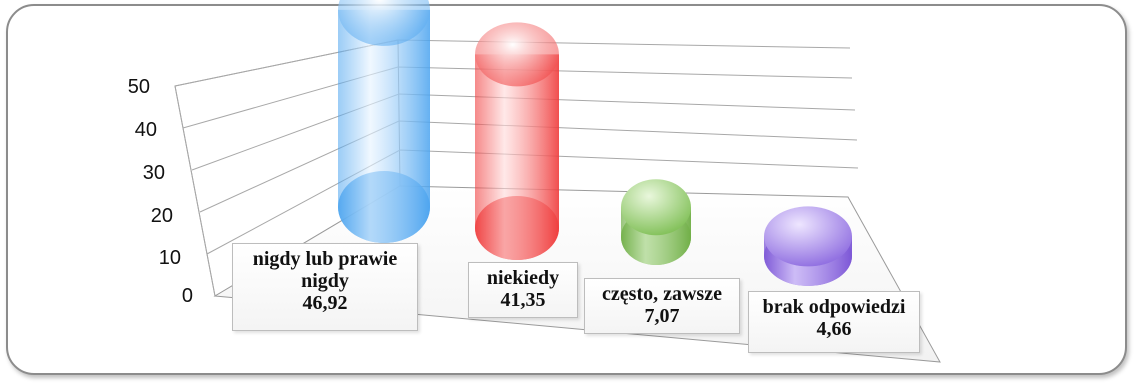 Image resolution: width=1135 pixels, height=383 pixels. I want to click on data-label-1-line-1: niekiedy, so click(523, 278).